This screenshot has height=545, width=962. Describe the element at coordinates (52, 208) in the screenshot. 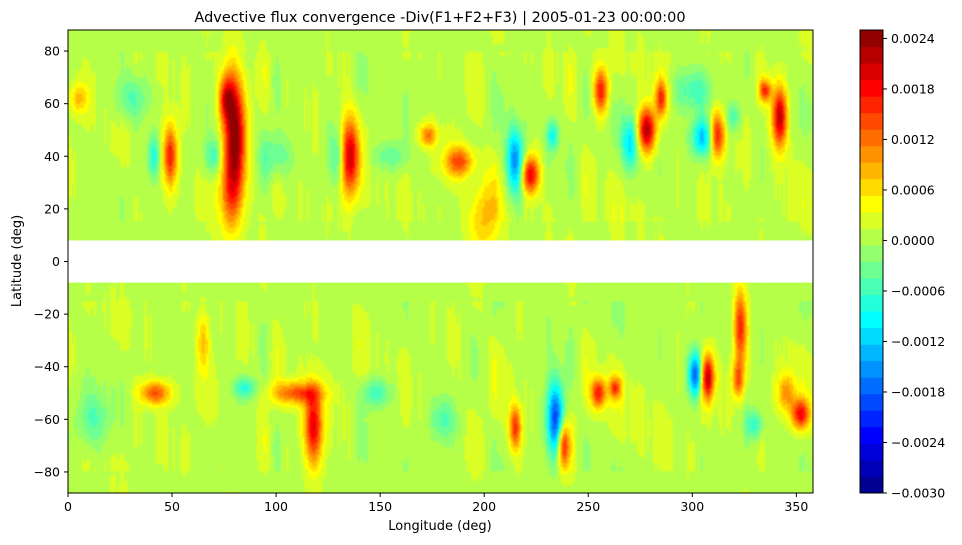

I see `y-tick-label: 20` at that location.